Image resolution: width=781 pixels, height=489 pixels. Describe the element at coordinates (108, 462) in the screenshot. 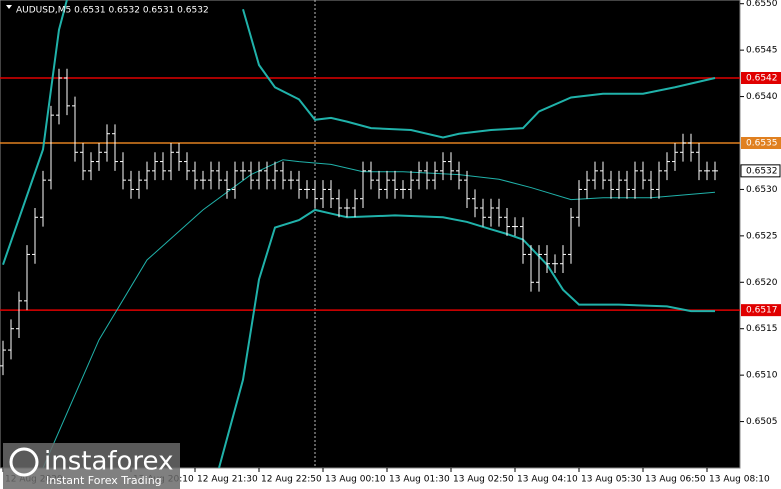

I see `watermark-brand: instaforex` at that location.